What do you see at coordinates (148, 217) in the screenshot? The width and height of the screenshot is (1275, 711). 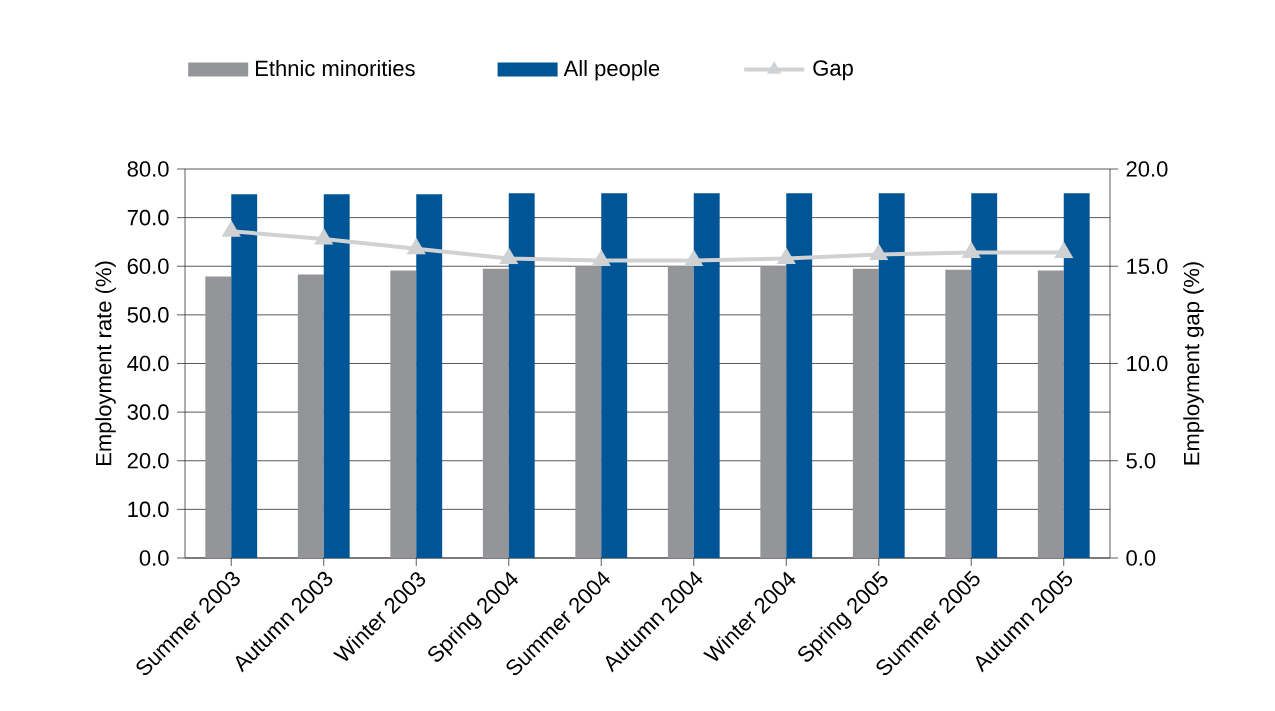 I see `y-tick-label: 70.0` at bounding box center [148, 217].